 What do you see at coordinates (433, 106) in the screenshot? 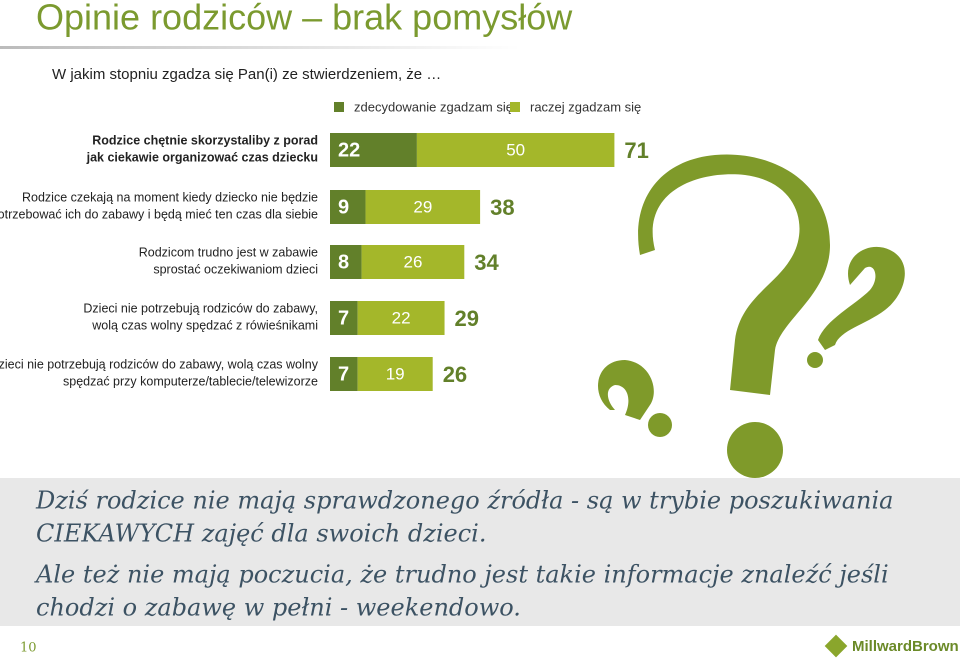
I see `legend-label: zdecydowanie zgadzam się` at bounding box center [433, 106].